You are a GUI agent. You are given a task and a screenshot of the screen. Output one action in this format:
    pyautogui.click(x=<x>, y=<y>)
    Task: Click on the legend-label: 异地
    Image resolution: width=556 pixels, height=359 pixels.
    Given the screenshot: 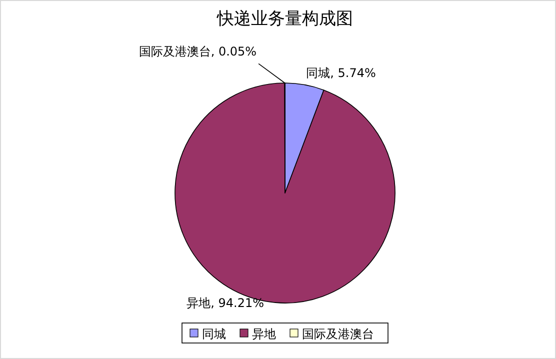 What is the action you would take?
    pyautogui.click(x=264, y=334)
    